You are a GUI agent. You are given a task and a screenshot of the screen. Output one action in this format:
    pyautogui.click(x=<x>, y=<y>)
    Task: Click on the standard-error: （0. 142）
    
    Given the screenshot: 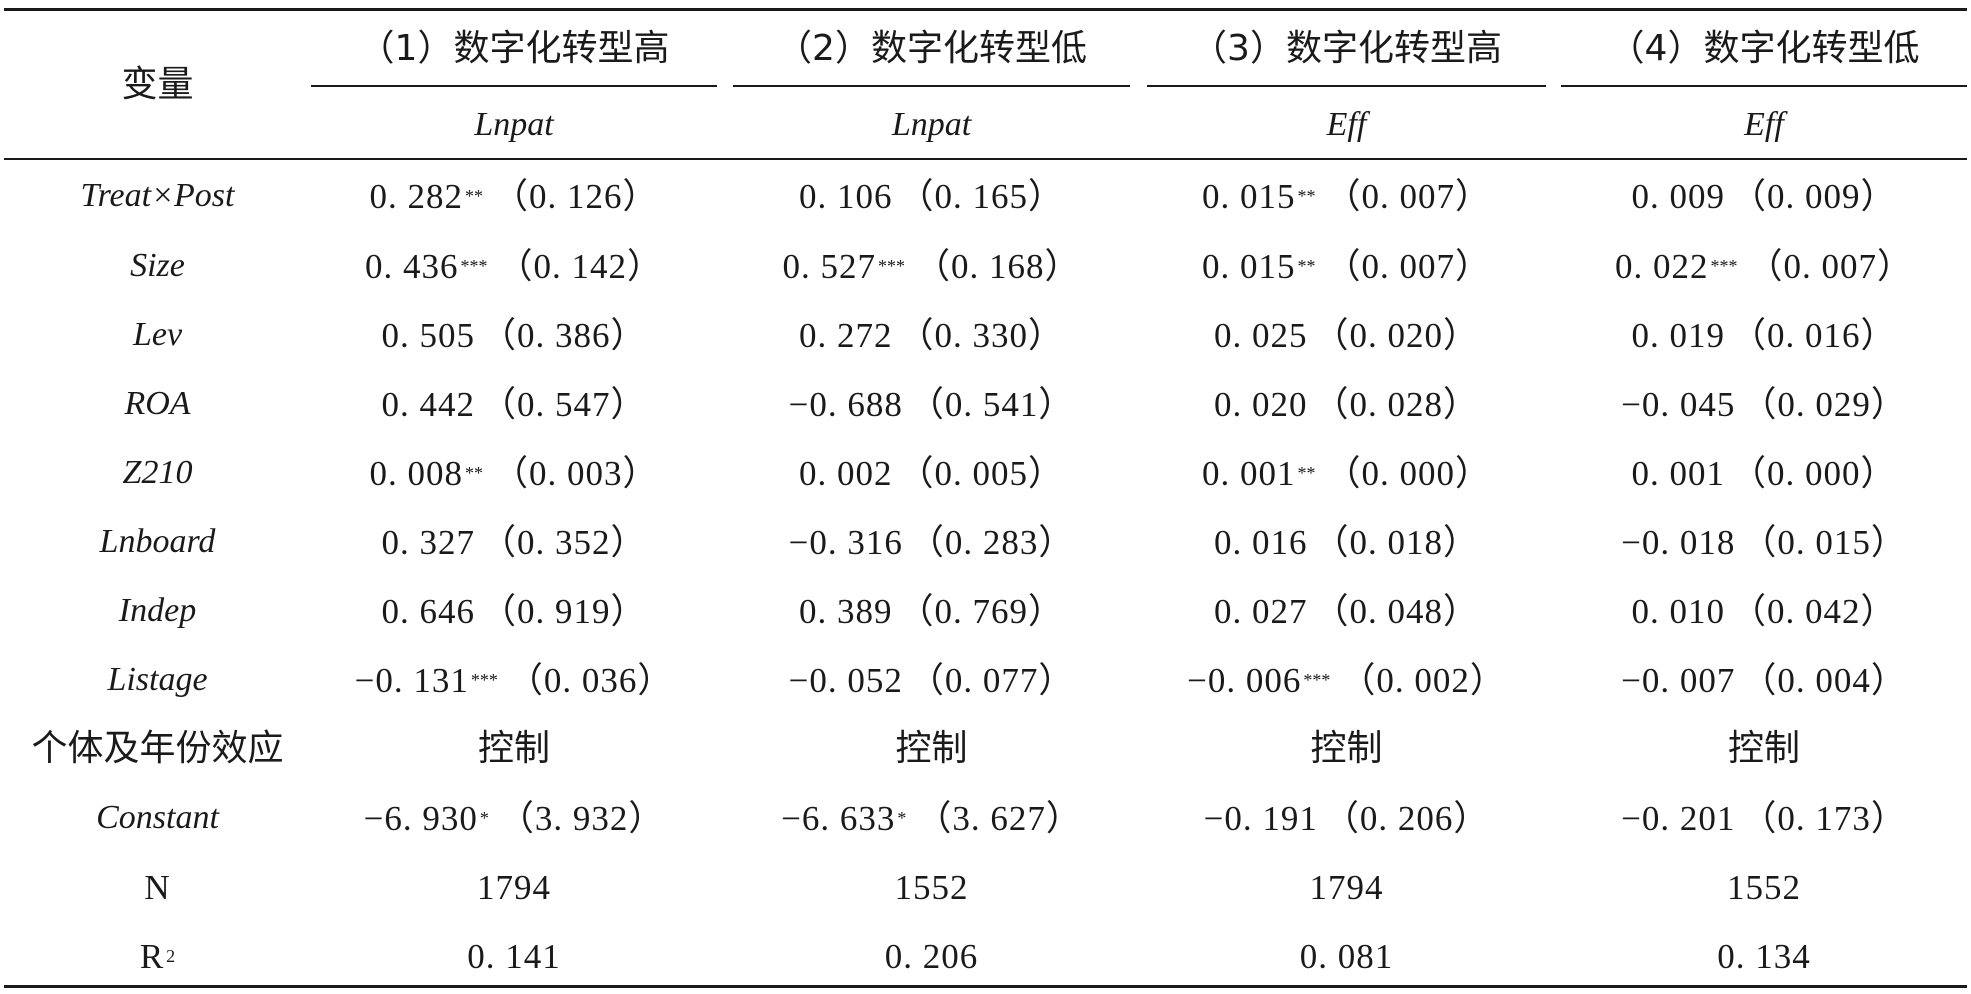 What is the action you would take?
    pyautogui.click(x=580, y=266)
    